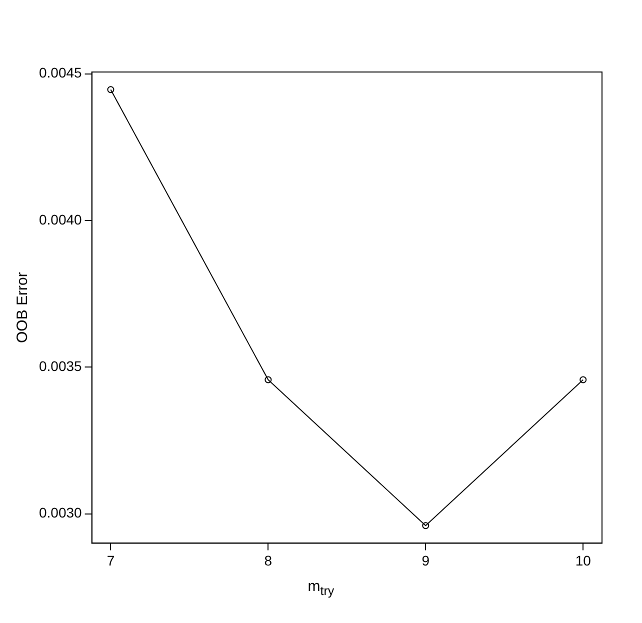 The width and height of the screenshot is (642, 623). I want to click on x-tick-label: 7, so click(110, 560).